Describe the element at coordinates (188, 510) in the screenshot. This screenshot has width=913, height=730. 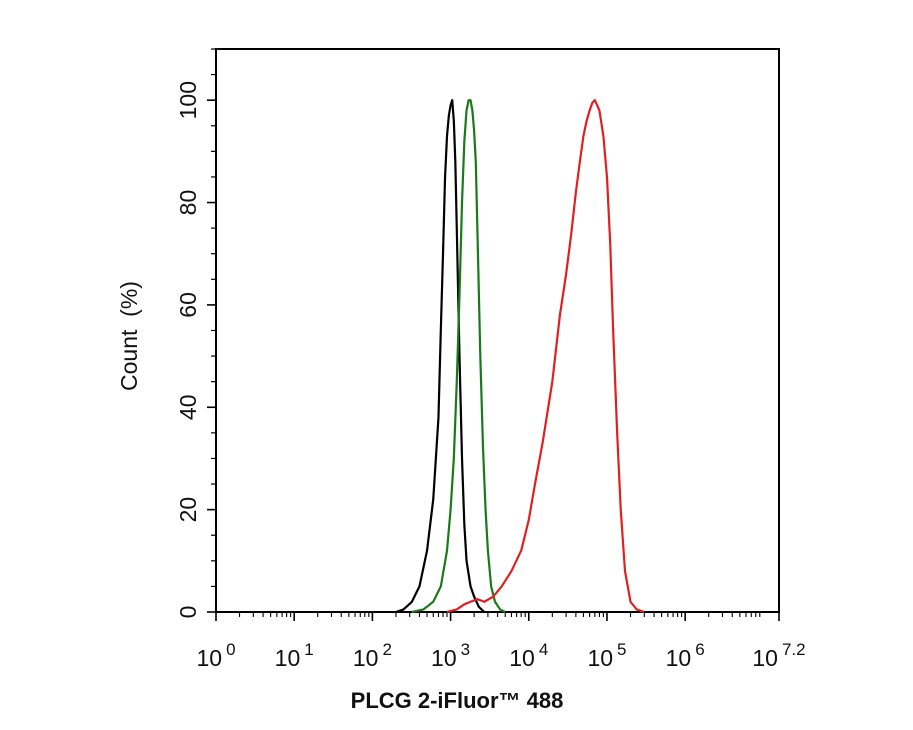
I see `y-tick-label: 20` at that location.